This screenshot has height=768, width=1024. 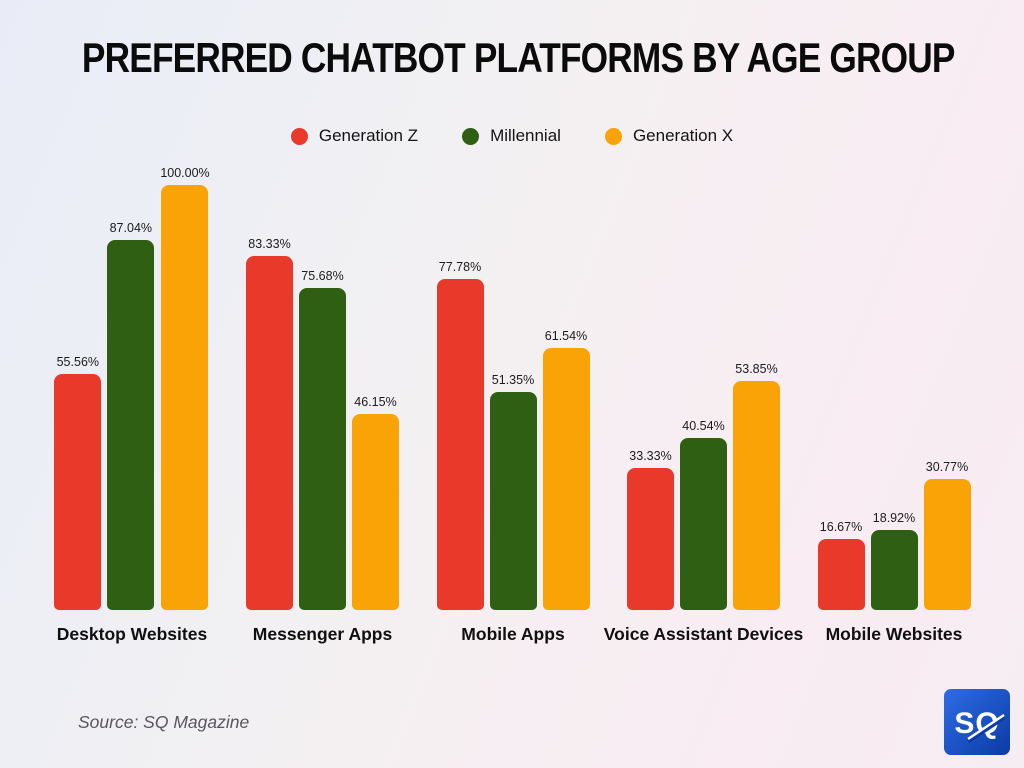 I want to click on chart-title: PREFERRED CHATBOT PLATFORMS BY AGE GROUP, so click(x=518, y=57).